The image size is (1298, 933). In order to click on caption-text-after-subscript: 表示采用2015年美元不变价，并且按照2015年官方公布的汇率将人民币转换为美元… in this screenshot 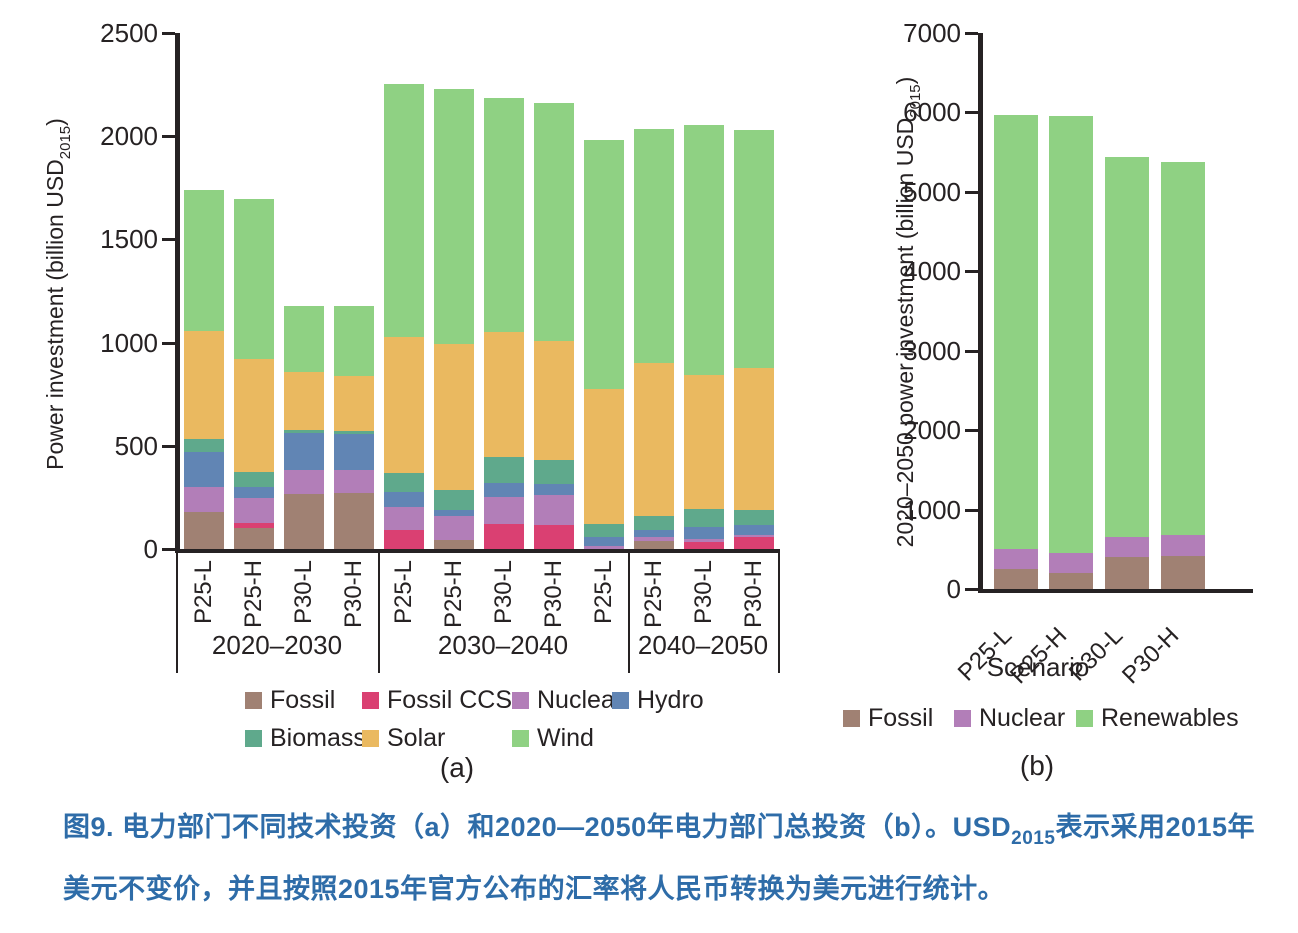, I will do `click(659, 858)`.